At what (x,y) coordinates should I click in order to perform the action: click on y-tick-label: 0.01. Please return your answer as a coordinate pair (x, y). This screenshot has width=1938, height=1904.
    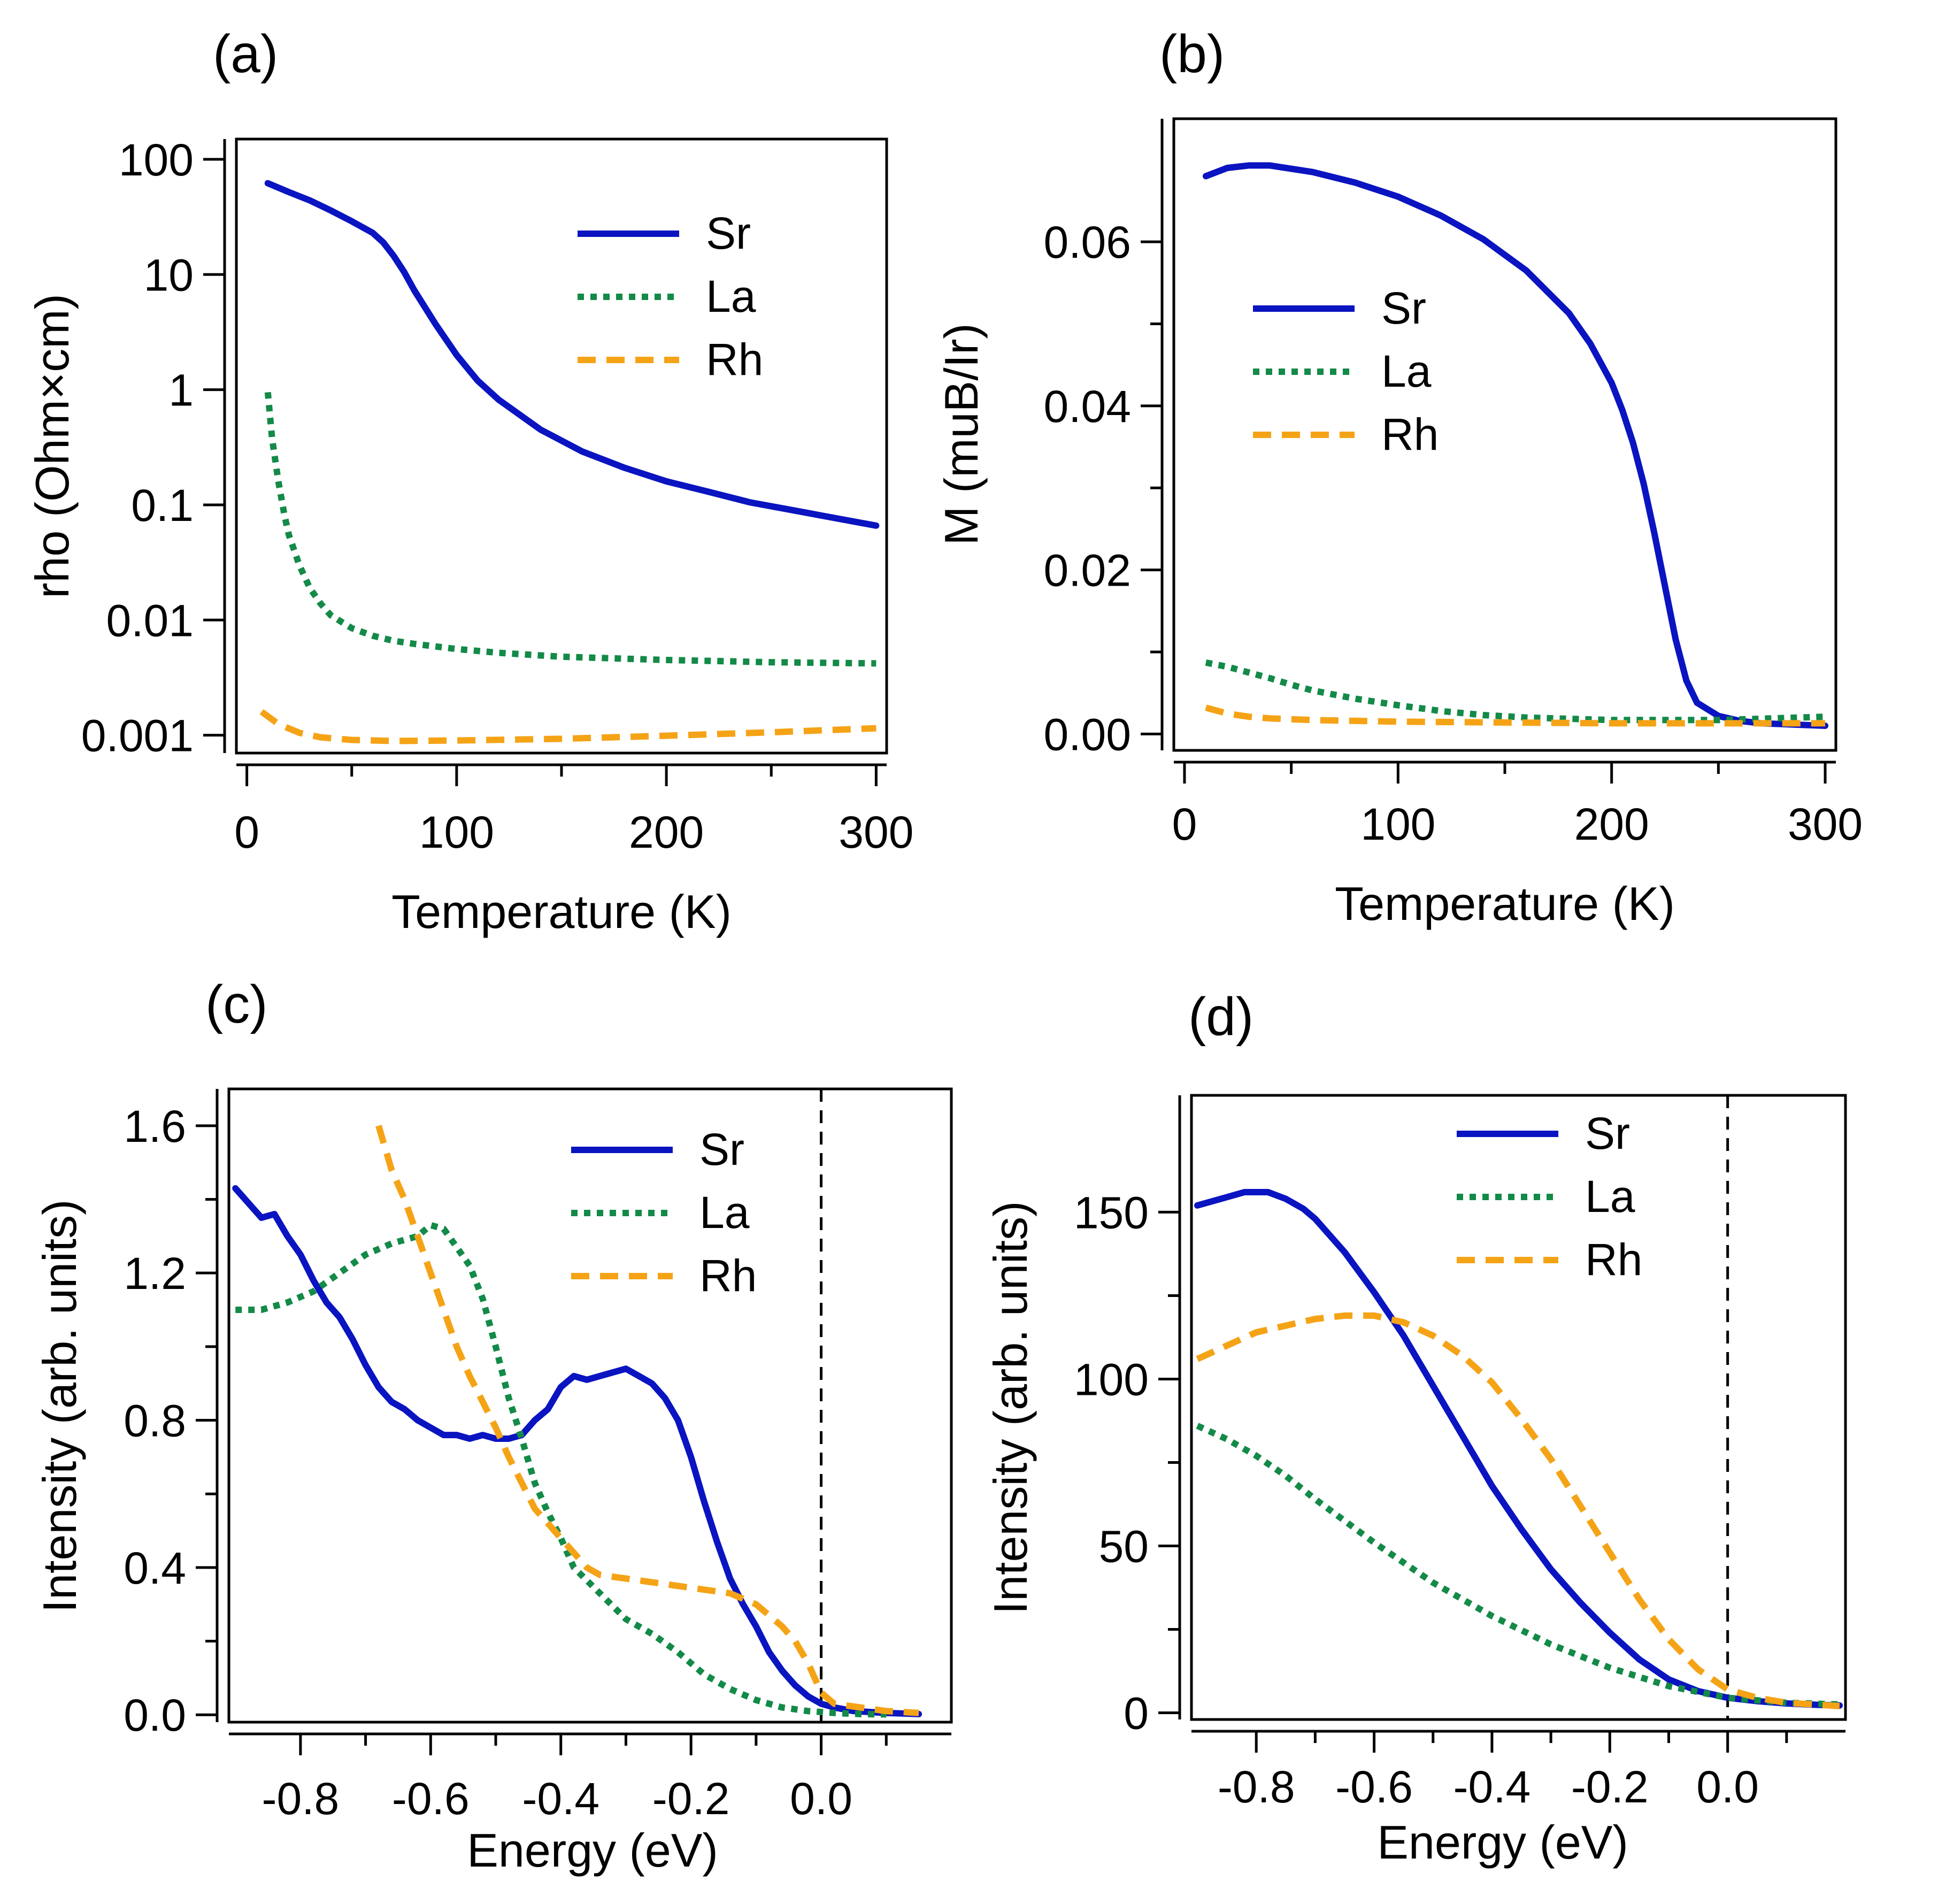
    Looking at the image, I should click on (150, 620).